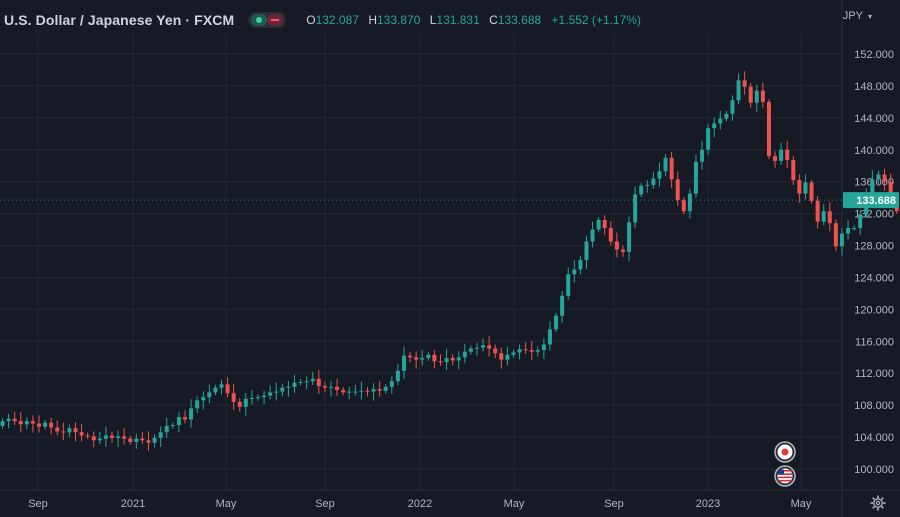 Image resolution: width=900 pixels, height=517 pixels. I want to click on change-value: +1.552 (+1.17%), so click(596, 20).